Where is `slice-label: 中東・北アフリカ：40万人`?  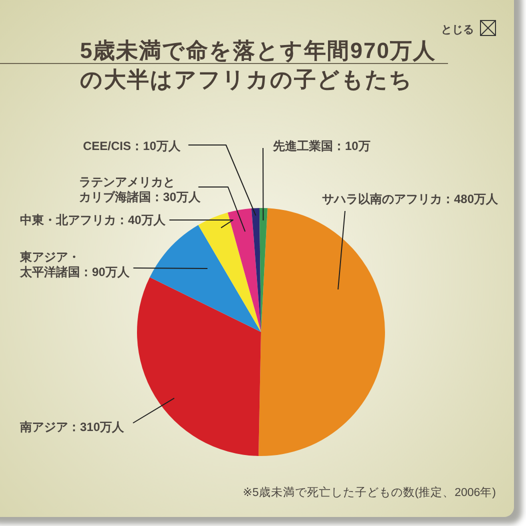 slice-label: 中東・北アフリカ：40万人 is located at coordinates (93, 220).